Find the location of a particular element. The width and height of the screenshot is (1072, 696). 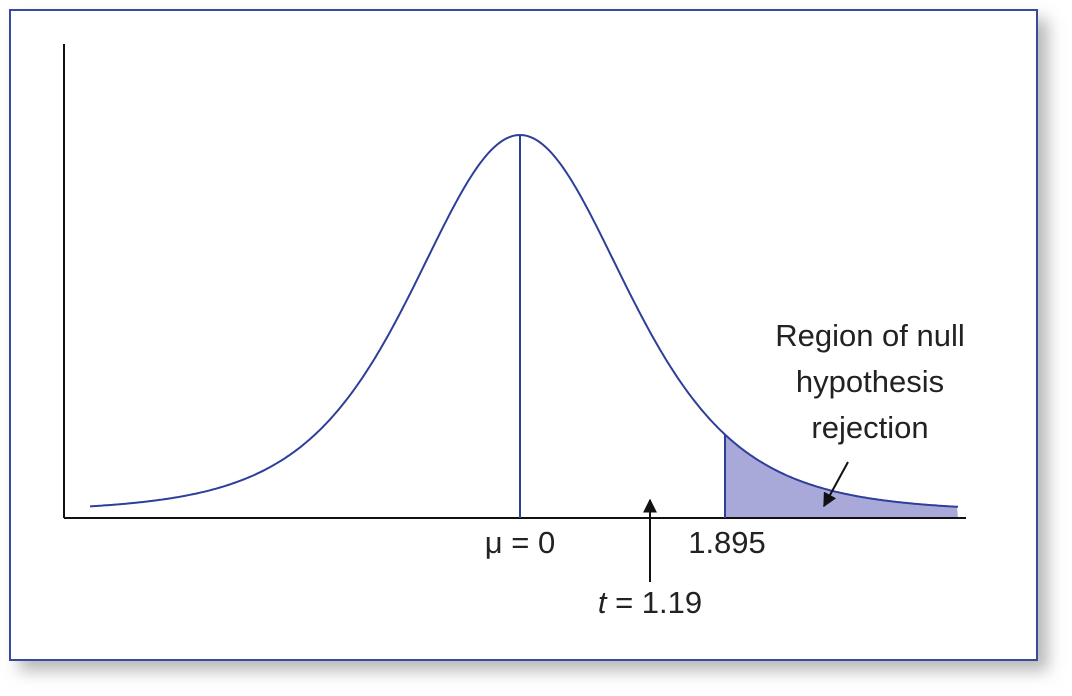

t-value: = 1.19 is located at coordinates (658, 602).